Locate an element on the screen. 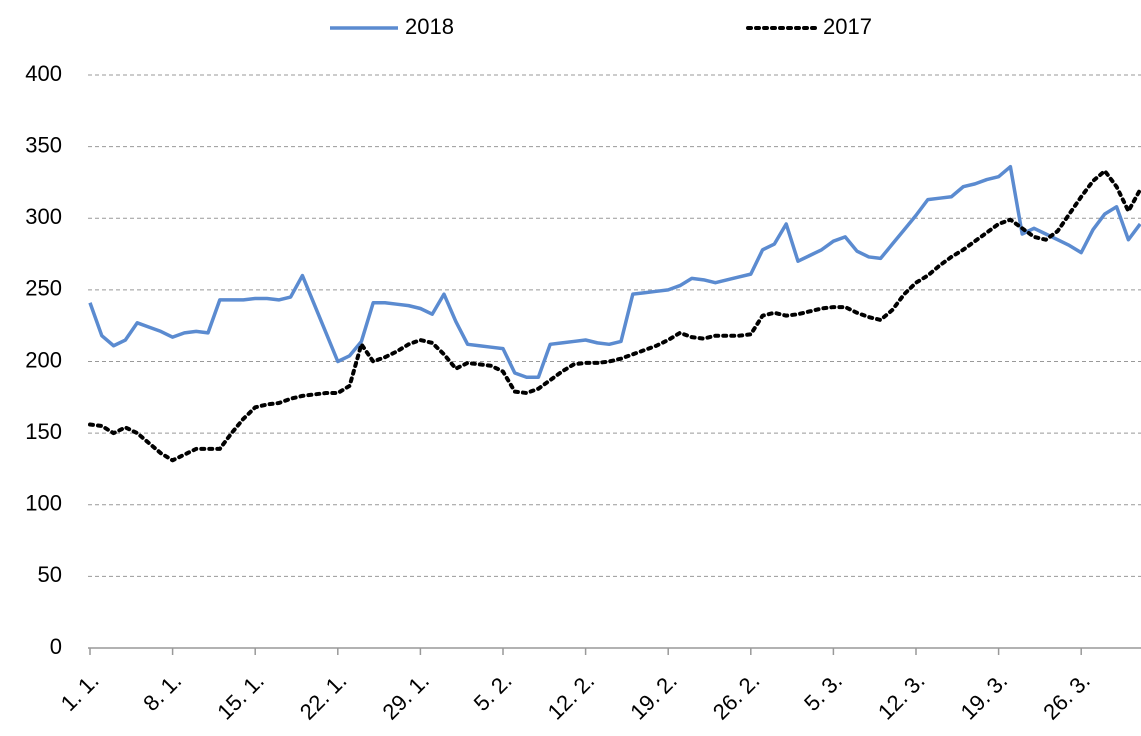 The width and height of the screenshot is (1141, 736). x-tick-label: 1. 1. is located at coordinates (80, 692).